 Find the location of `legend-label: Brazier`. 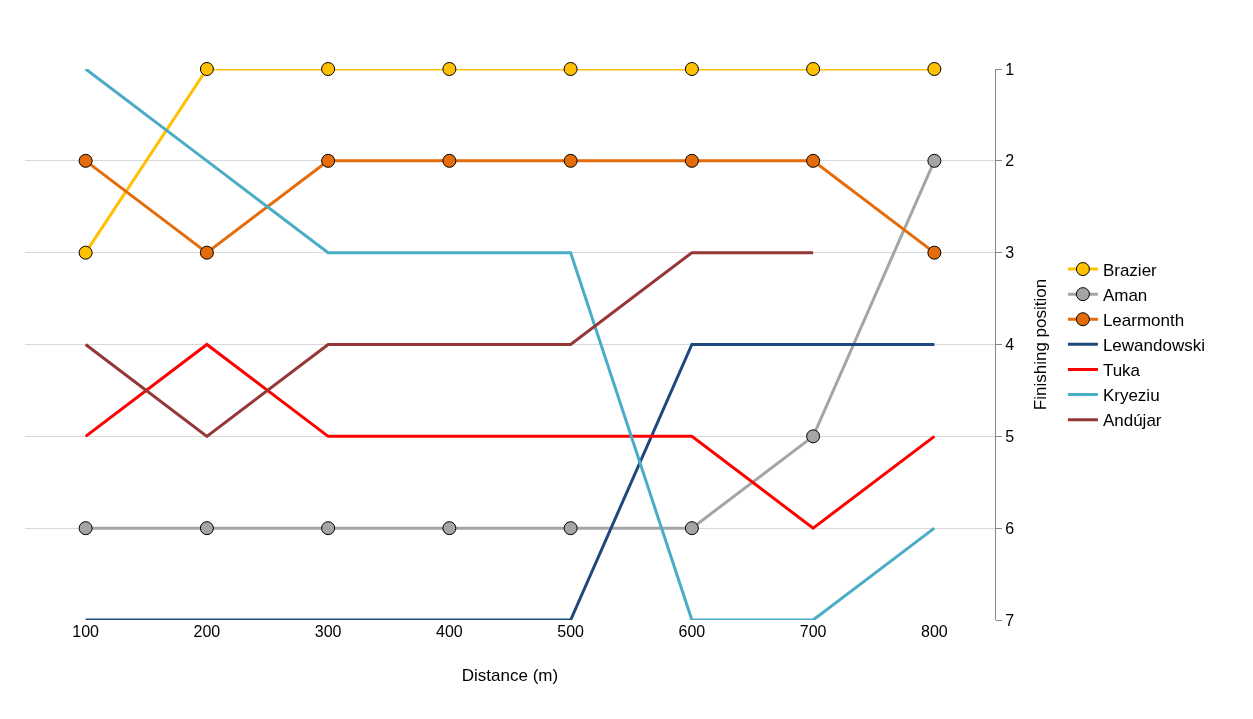

legend-label: Brazier is located at coordinates (1130, 270).